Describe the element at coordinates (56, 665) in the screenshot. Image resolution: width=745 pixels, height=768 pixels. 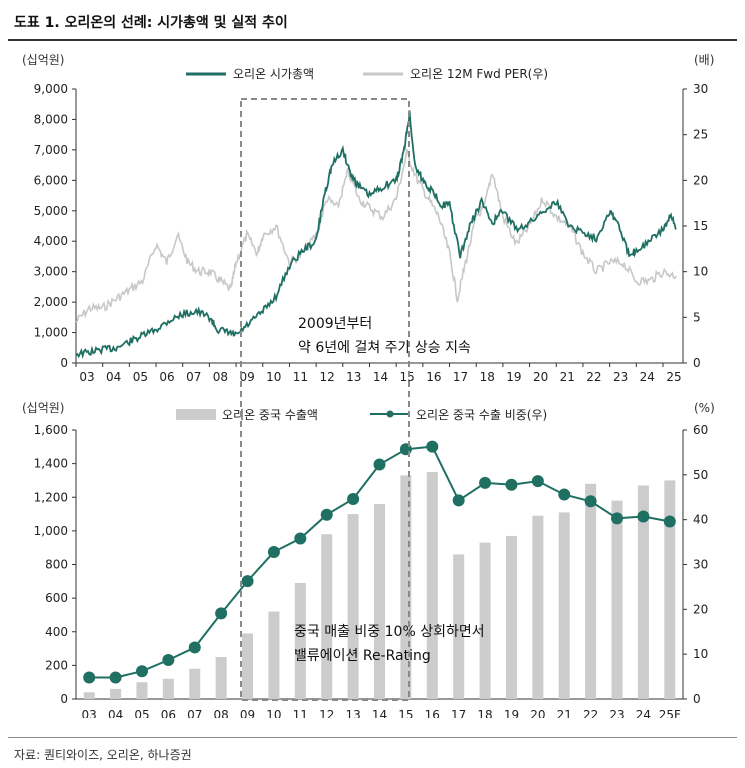
I see `y-tick-left-label: 200` at that location.